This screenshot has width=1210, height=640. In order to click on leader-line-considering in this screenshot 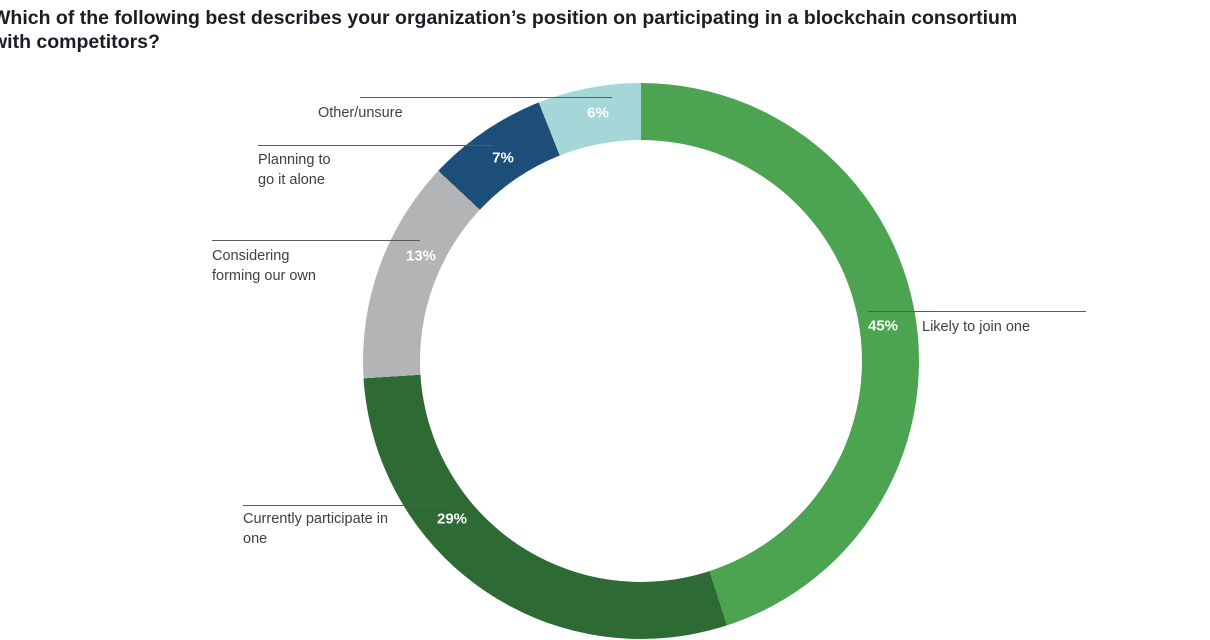, I will do `click(316, 240)`.